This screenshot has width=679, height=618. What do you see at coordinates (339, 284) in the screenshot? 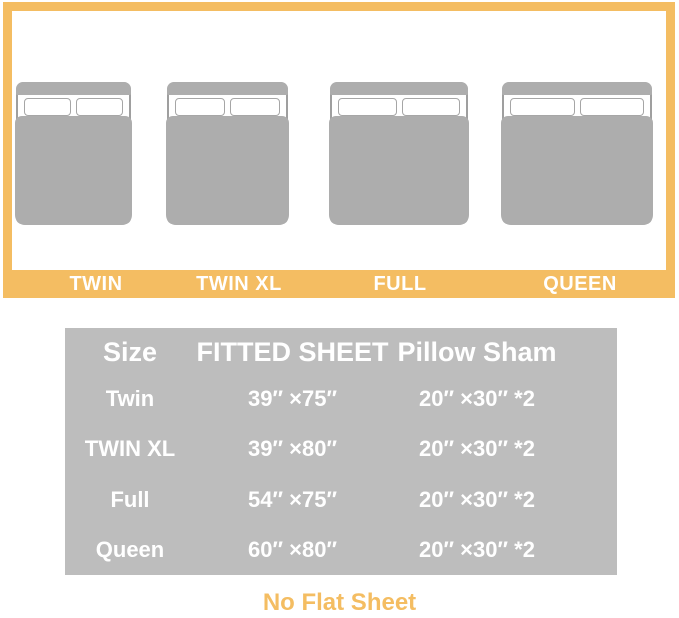
I see `size-label-bar: TWIN TWIN XL FULL QUEEN` at bounding box center [339, 284].